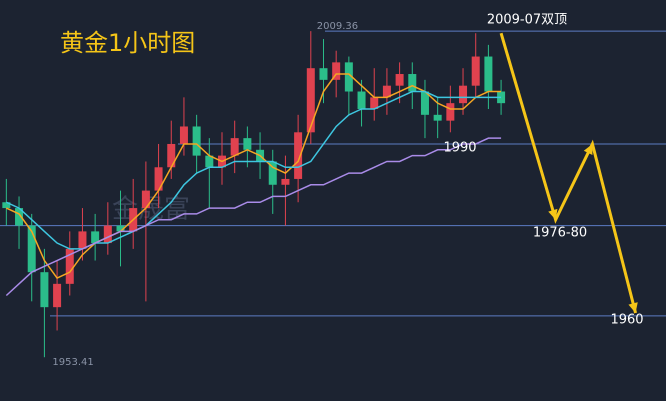 Image resolution: width=666 pixels, height=401 pixels. I want to click on annotation: 2009-07双顶, so click(527, 20).